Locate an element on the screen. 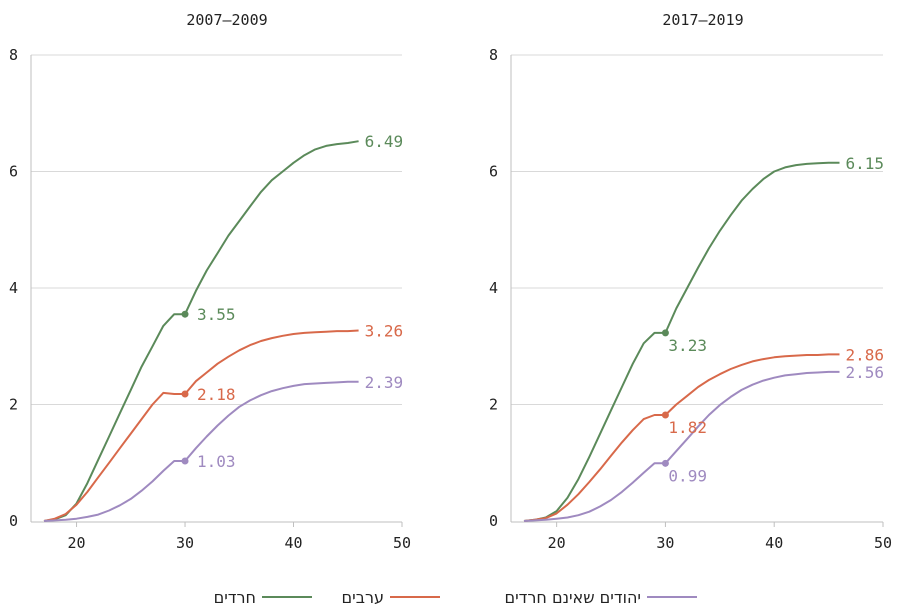 The width and height of the screenshot is (897, 604). end-label-arabs: 2.86 is located at coordinates (864, 354).